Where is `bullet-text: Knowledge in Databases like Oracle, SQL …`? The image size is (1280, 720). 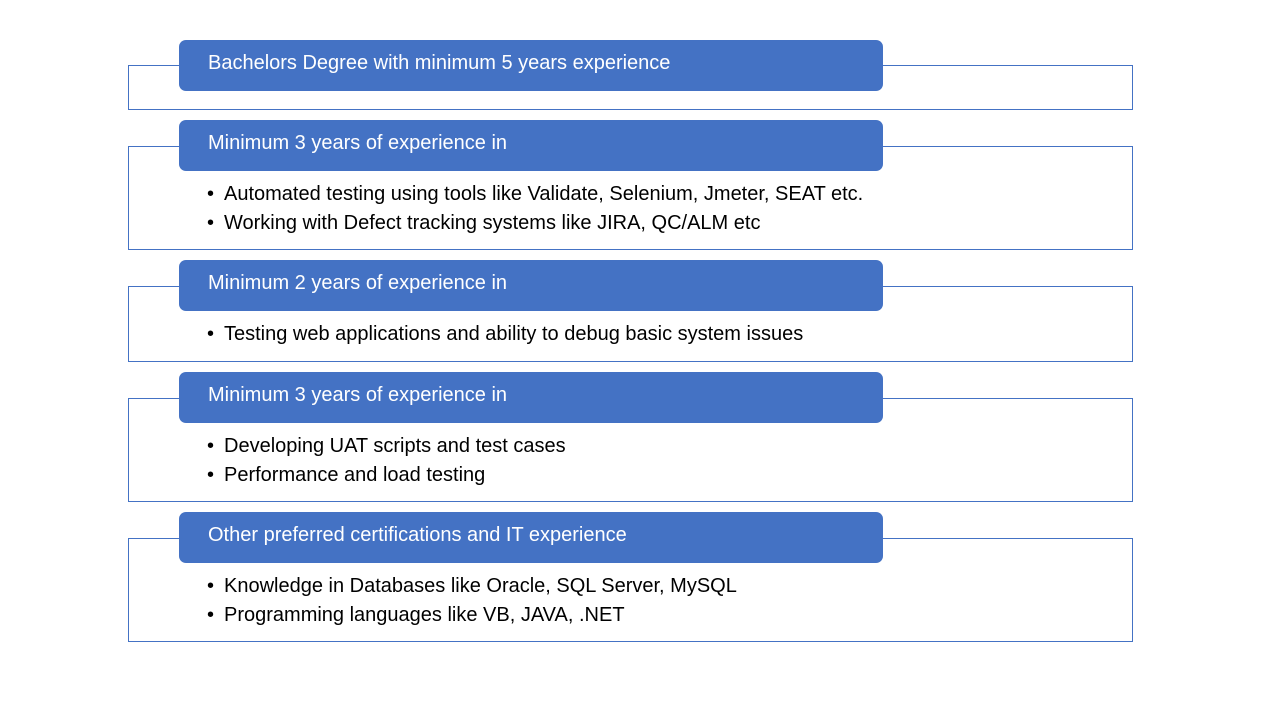
bullet-text: Knowledge in Databases like Oracle, SQL … is located at coordinates (480, 586).